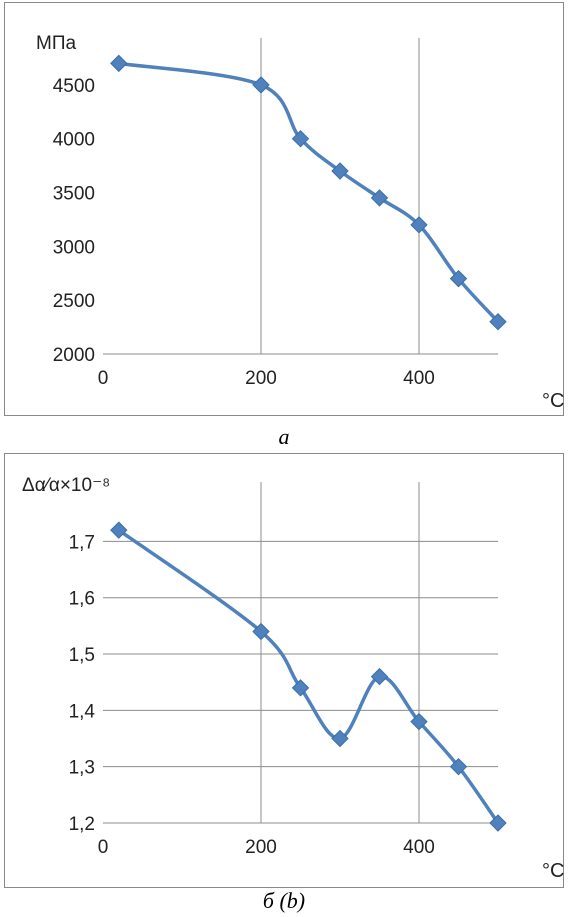  Describe the element at coordinates (553, 401) in the screenshot. I see `chart-a-xlabel: °C` at that location.